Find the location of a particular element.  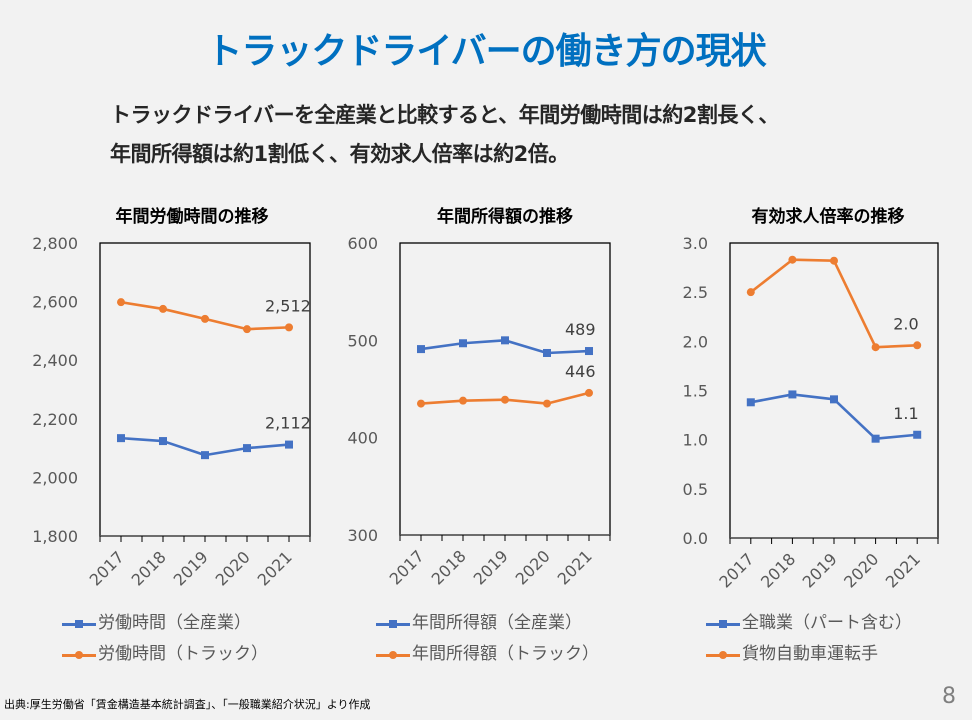

y-tick-label: 1.0 is located at coordinates (695, 440).